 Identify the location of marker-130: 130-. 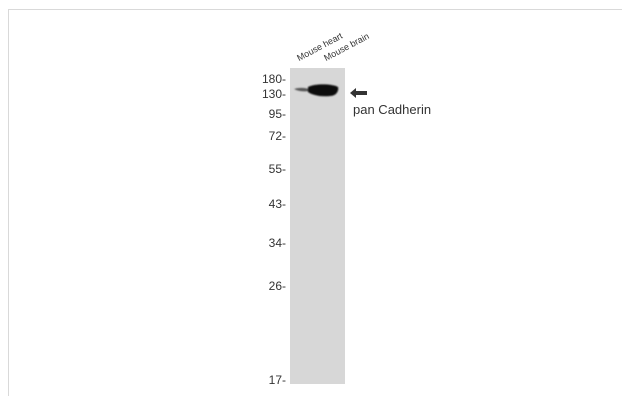
(273, 94).